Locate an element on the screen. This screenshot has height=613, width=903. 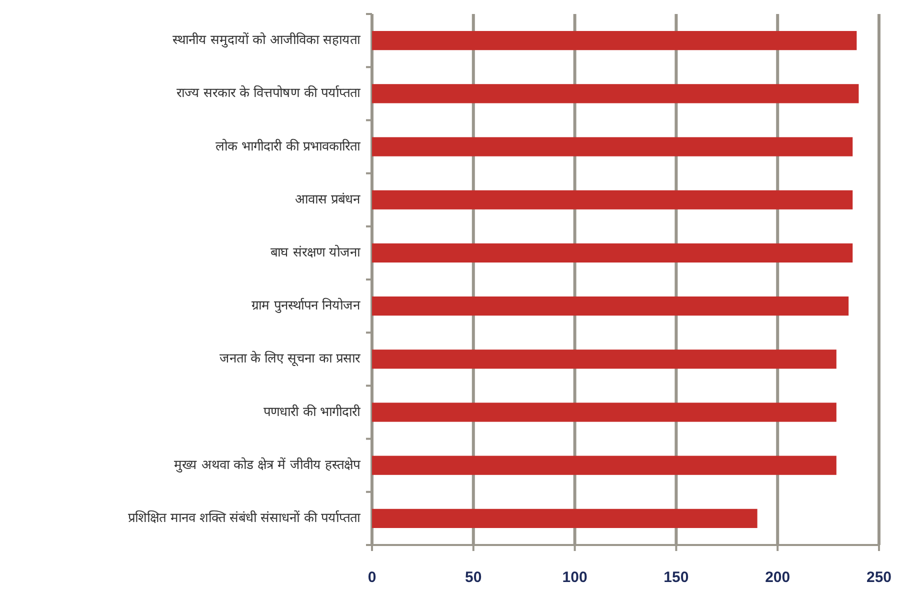
x-tick-label: 0 is located at coordinates (372, 577).